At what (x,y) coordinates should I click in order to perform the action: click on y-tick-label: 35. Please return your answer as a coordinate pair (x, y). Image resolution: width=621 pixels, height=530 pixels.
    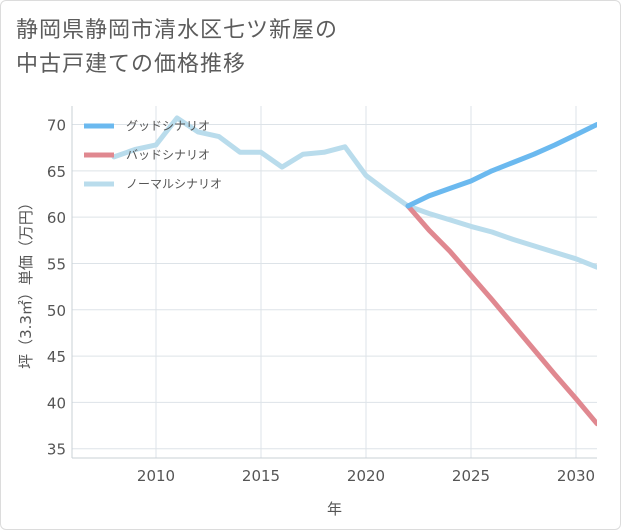
    Looking at the image, I should click on (56, 450).